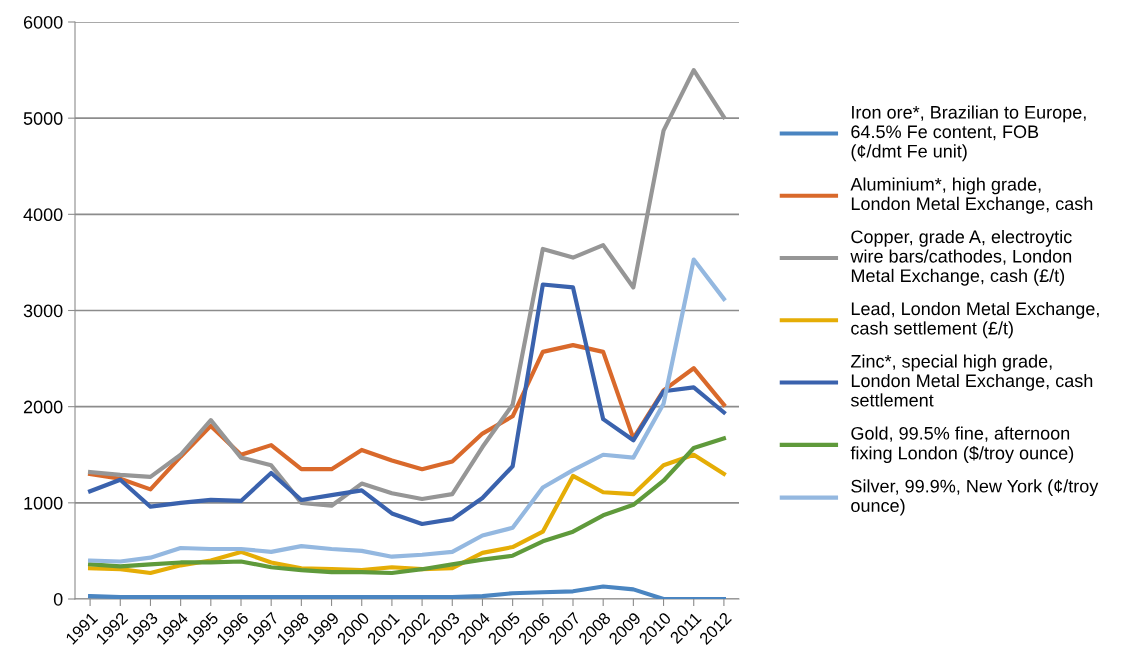 The image size is (1129, 650). I want to click on y-tick-label: 1000, so click(43, 503).